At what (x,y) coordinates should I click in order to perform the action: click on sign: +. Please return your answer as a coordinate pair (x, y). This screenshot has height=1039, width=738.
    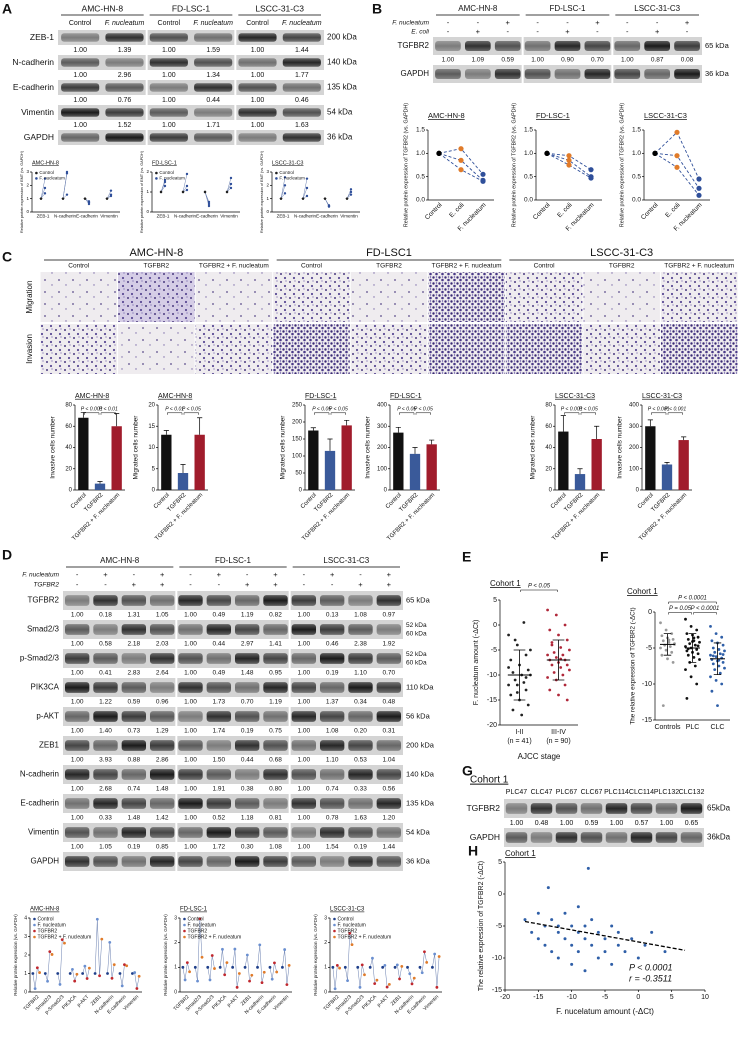
    Looking at the image, I should click on (275, 584).